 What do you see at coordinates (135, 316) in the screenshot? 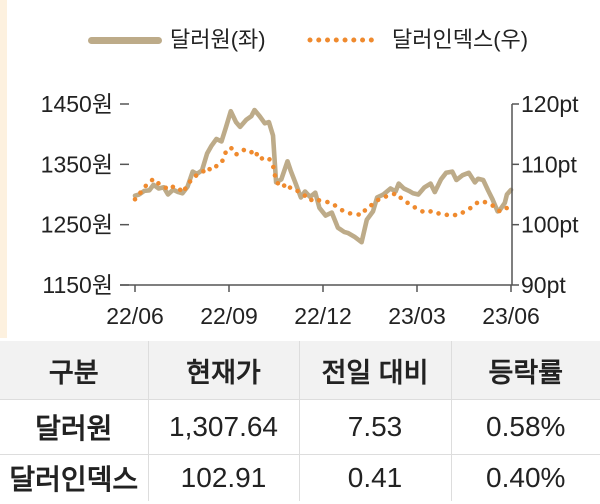
I see `x-tick-label: 22/06` at bounding box center [135, 316].